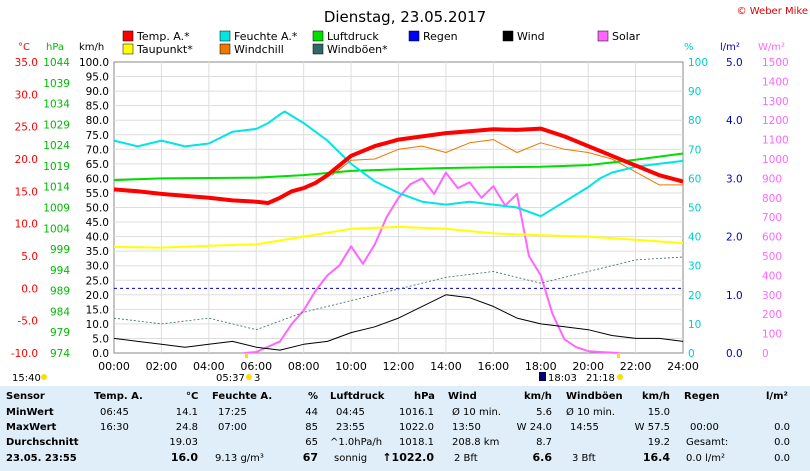 This screenshot has height=471, width=810. Describe the element at coordinates (184, 457) in the screenshot. I see `temp-now: 16.0` at that location.